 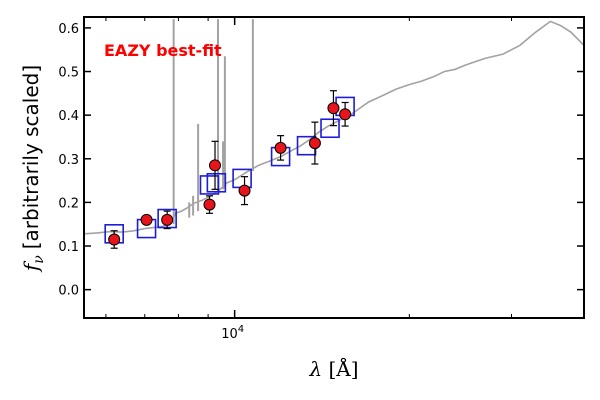 I want to click on x-axis-label: λ [Å], so click(x=333, y=368).